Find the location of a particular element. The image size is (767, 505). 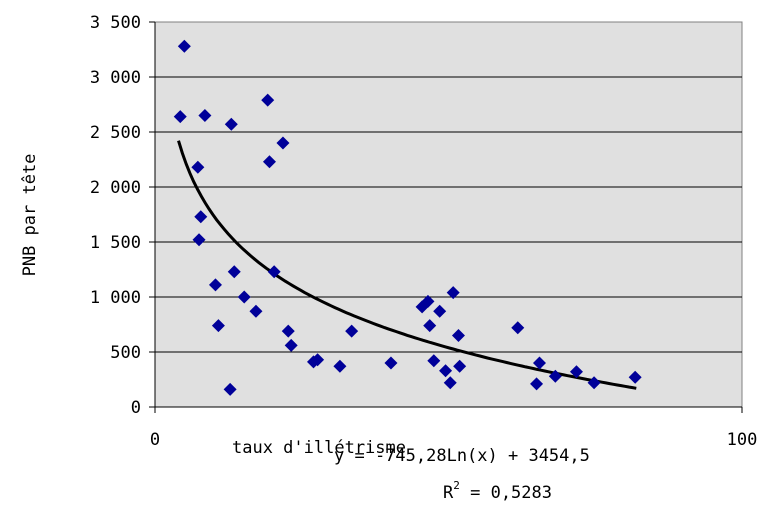

y-tick-label: 2 500 is located at coordinates (115, 133).